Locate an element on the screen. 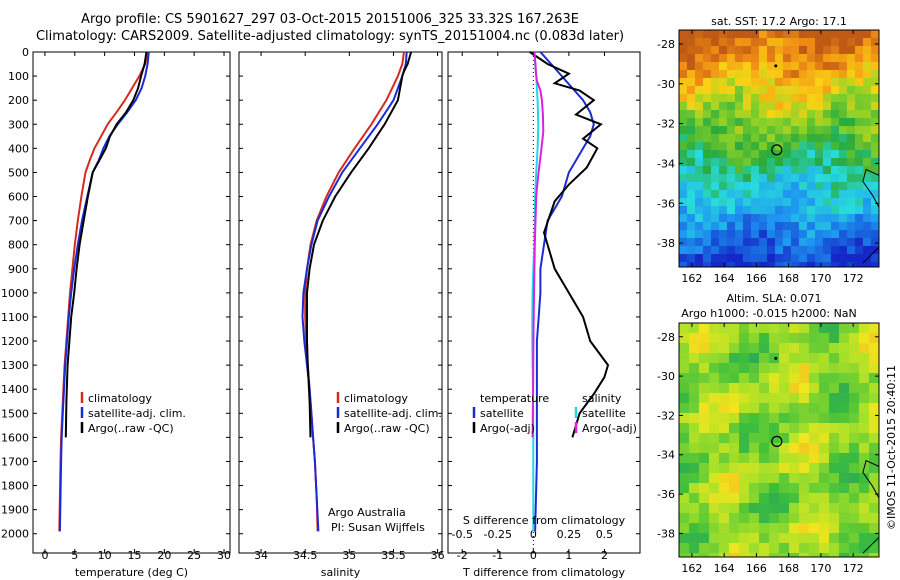 The width and height of the screenshot is (900, 580). sla-map-ytick-label-1: -30 is located at coordinates (666, 376).